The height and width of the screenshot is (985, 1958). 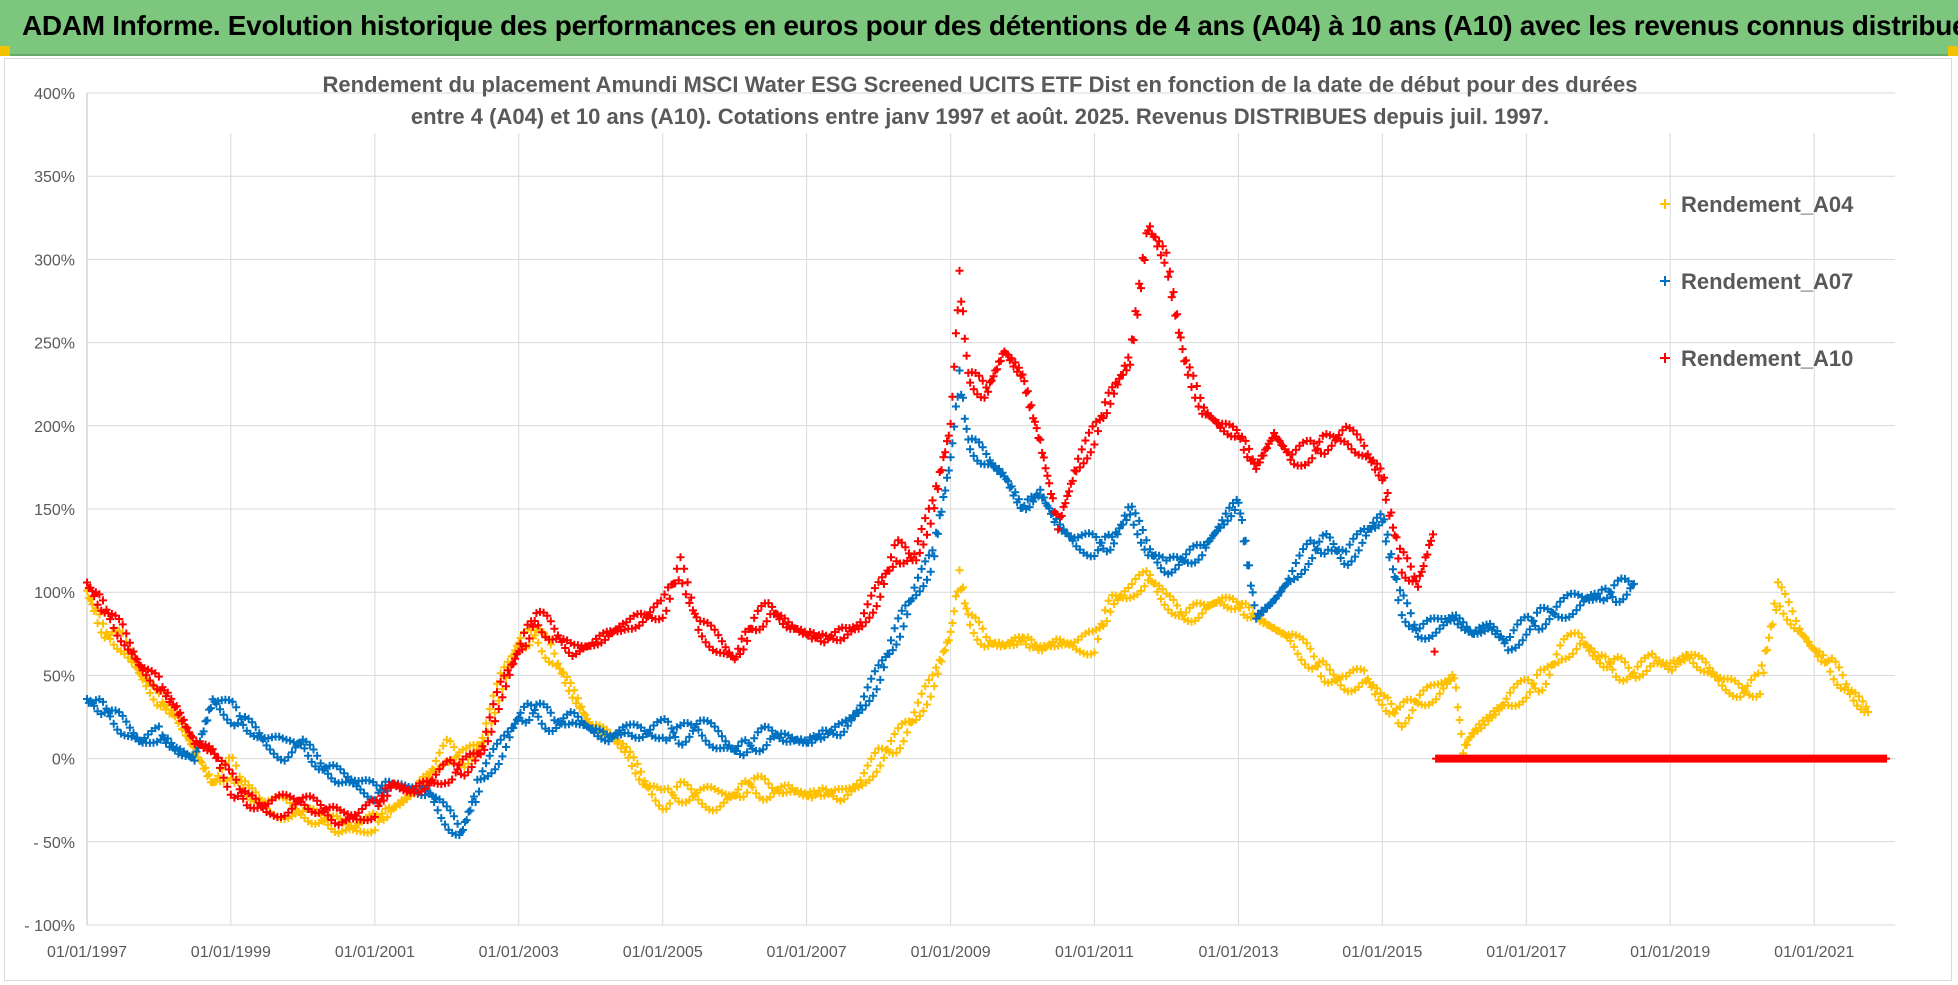 What do you see at coordinates (1526, 952) in the screenshot?
I see `x-tick-label: 01/01/2017` at bounding box center [1526, 952].